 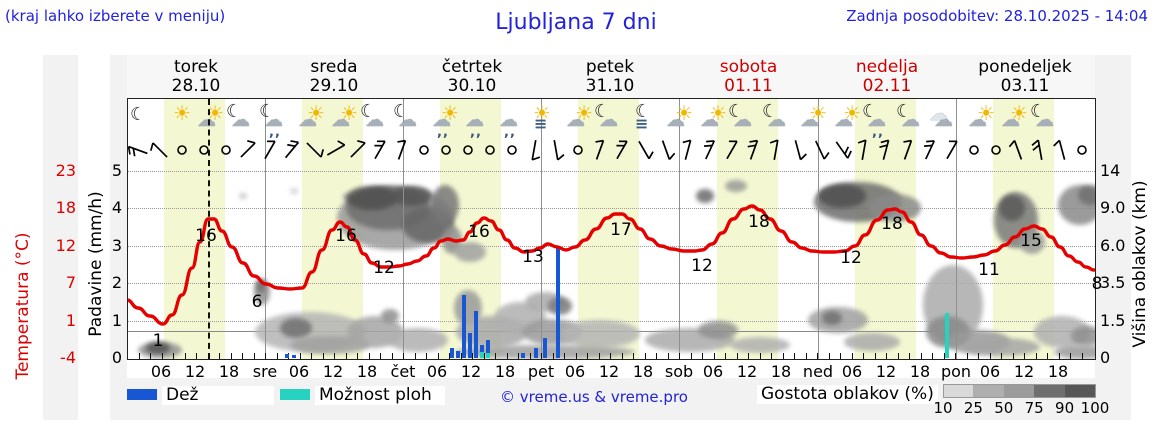 What do you see at coordinates (265, 371) in the screenshot?
I see `time-tick-label: sre` at bounding box center [265, 371].